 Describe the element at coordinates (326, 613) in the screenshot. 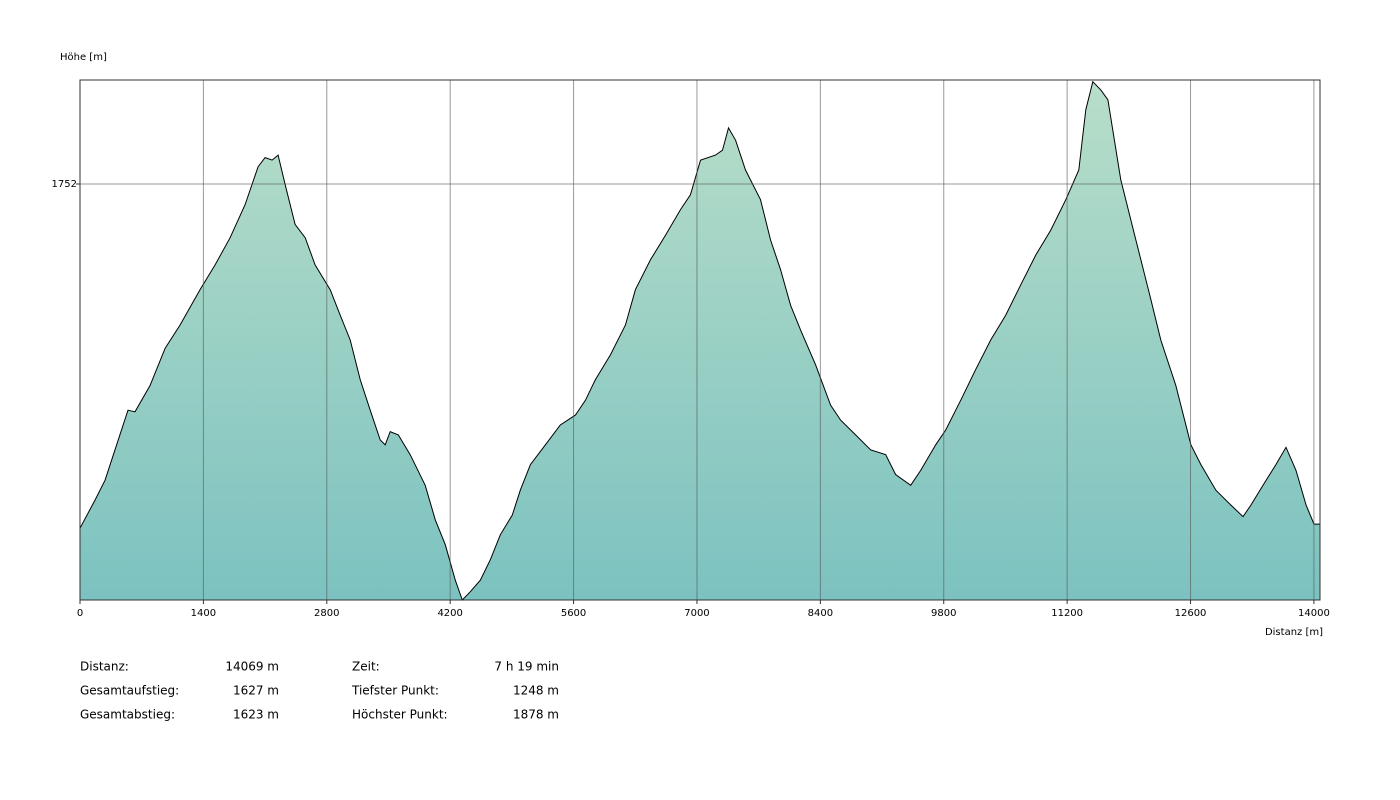

I see `x-tick-label: 2800` at that location.